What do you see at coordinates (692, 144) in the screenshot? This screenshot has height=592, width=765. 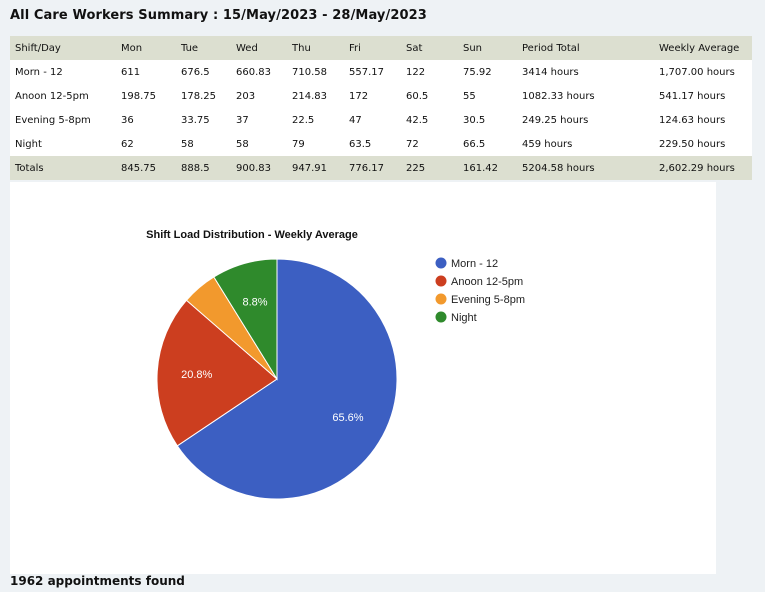 I see `cell: 229.50 hours` at bounding box center [692, 144].